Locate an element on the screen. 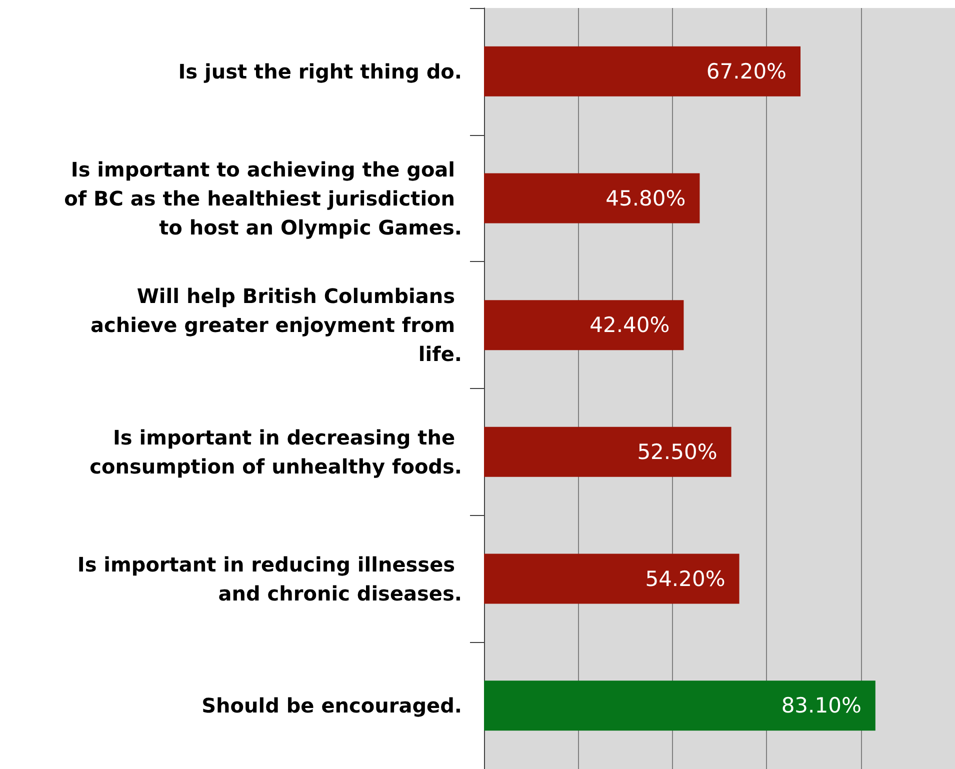 This screenshot has width=955, height=769. data-label: 67.20% is located at coordinates (746, 71).